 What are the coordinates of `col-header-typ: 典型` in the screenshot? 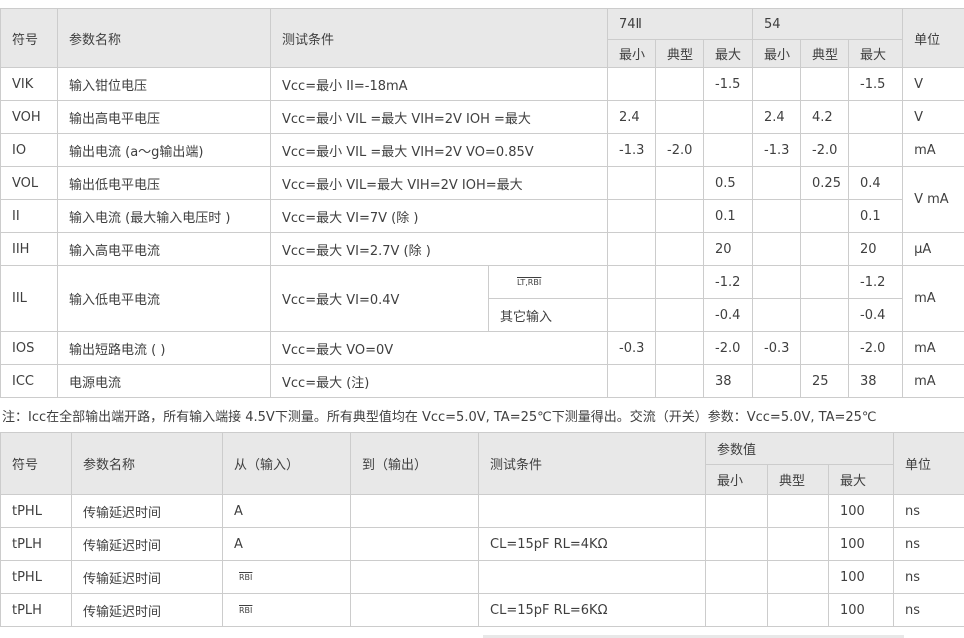 It's located at (798, 480).